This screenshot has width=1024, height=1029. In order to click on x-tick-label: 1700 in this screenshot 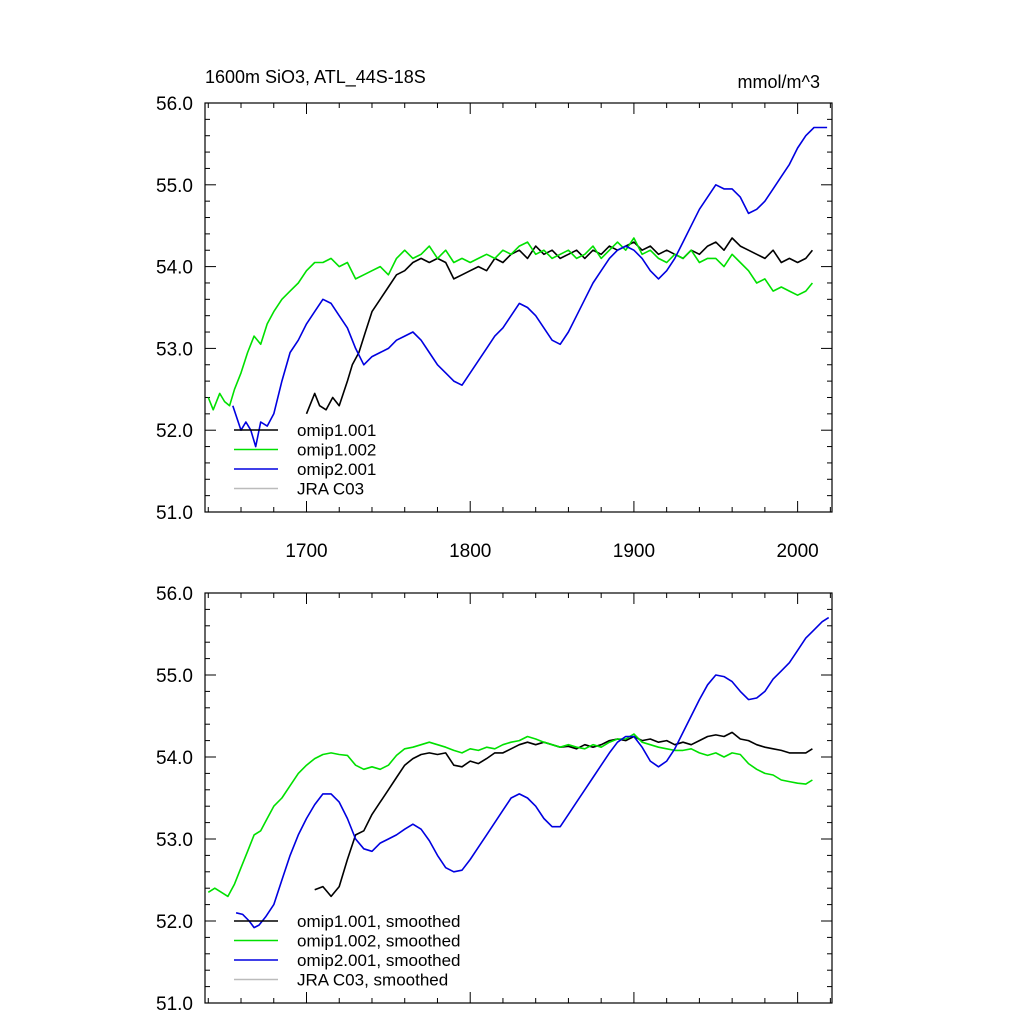, I will do `click(306, 551)`.